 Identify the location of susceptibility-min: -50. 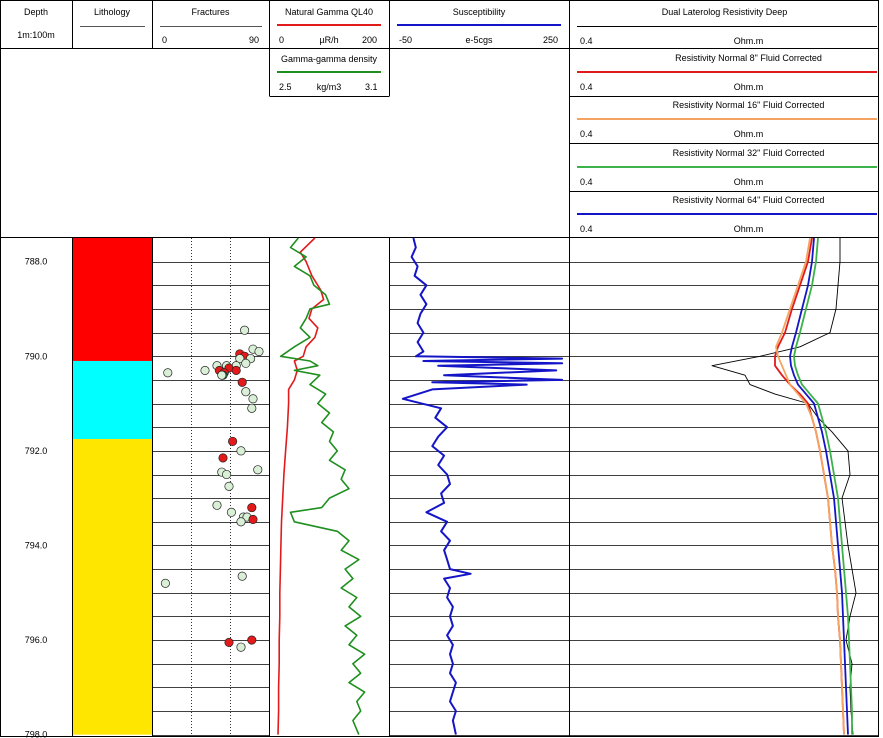
(406, 40).